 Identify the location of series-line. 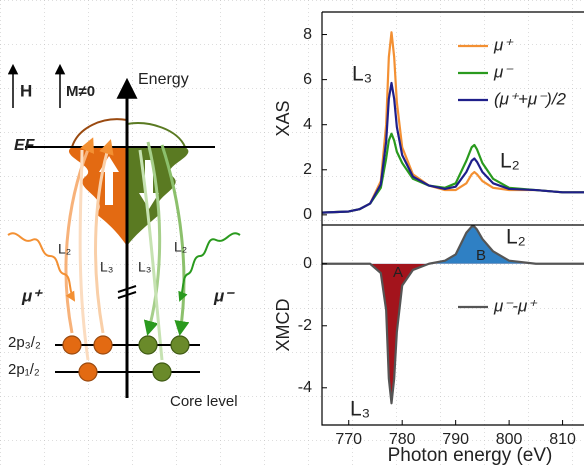
(453, 147).